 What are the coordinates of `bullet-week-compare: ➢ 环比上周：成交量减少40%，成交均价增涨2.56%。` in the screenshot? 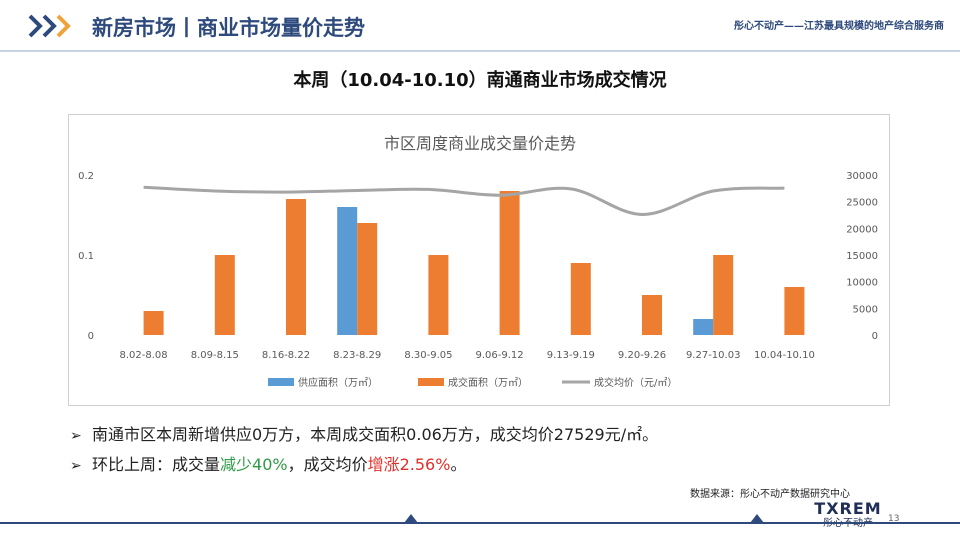 It's located at (364, 465).